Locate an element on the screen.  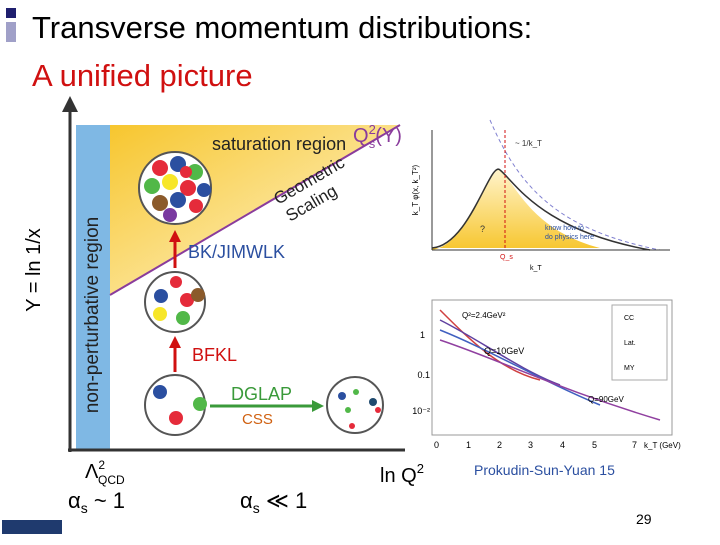
inset-xtick: 3 is located at coordinates (530, 445).